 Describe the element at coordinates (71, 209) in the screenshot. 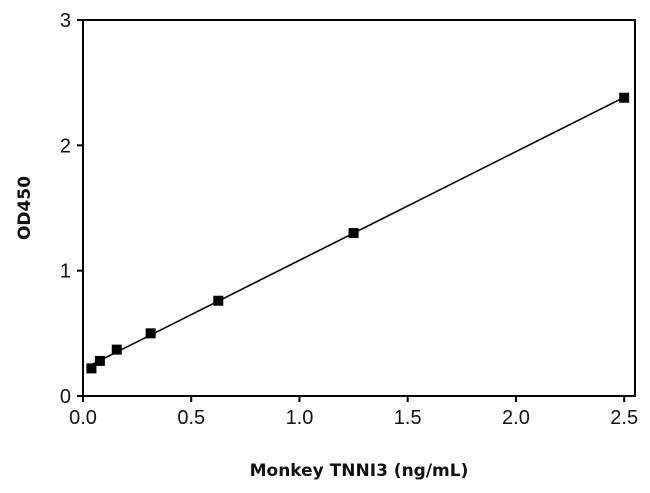

I see `y-axis-ticks: 0 1 2 3` at that location.